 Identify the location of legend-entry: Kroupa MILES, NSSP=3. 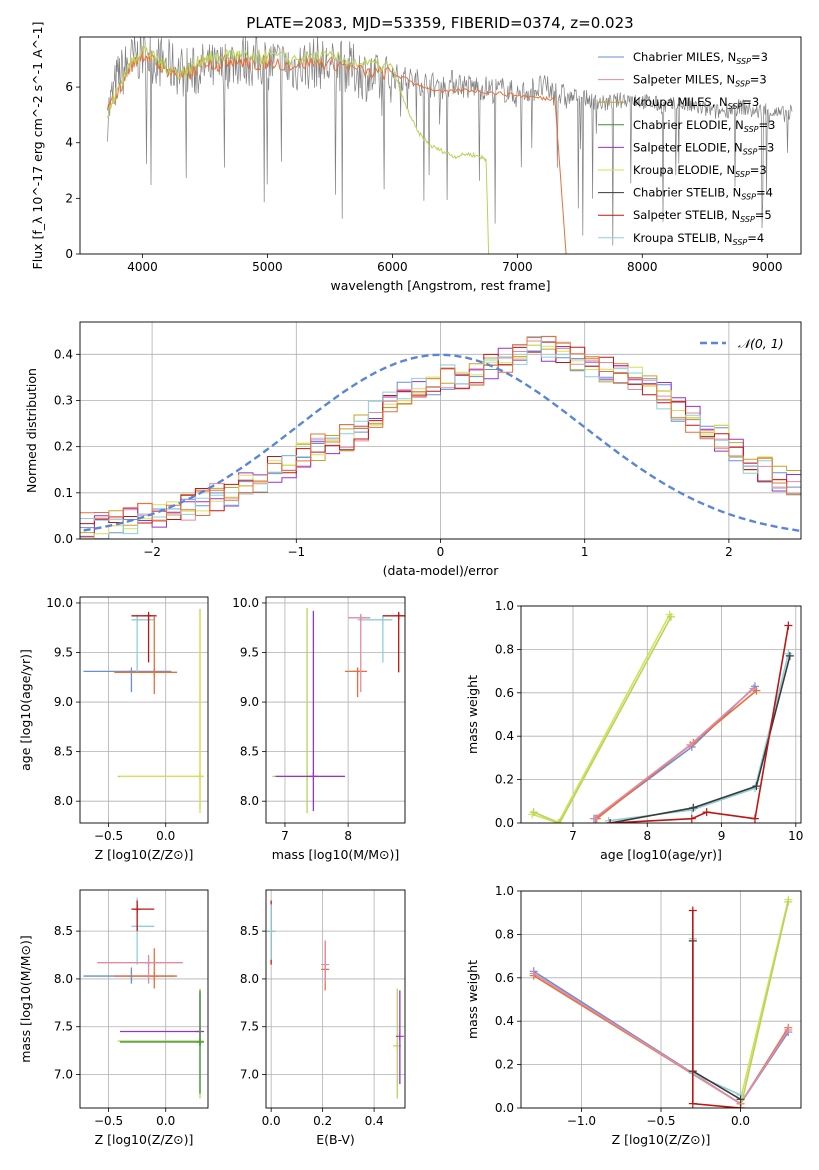
(696, 103).